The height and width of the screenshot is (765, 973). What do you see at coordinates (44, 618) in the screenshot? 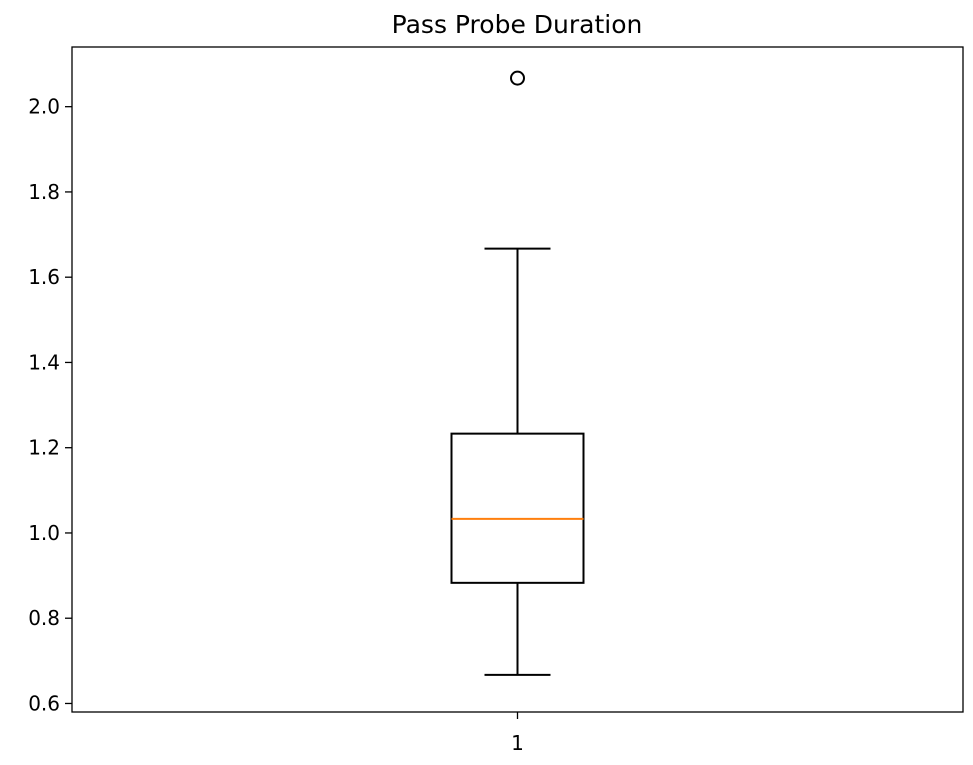
I see `y-tick-label: 0.8` at bounding box center [44, 618].